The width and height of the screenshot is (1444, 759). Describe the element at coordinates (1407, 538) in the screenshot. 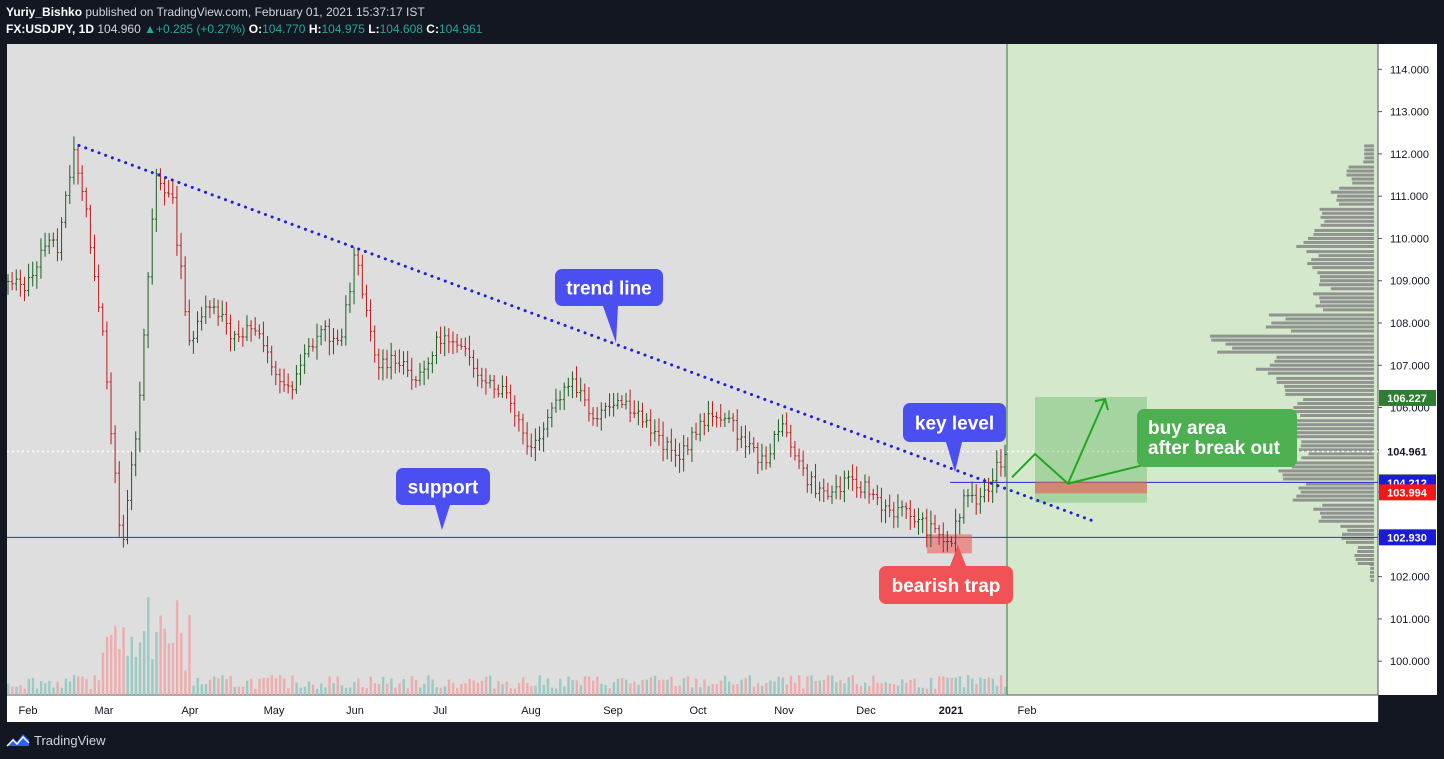

I see `price-tag-label: 102.930` at that location.